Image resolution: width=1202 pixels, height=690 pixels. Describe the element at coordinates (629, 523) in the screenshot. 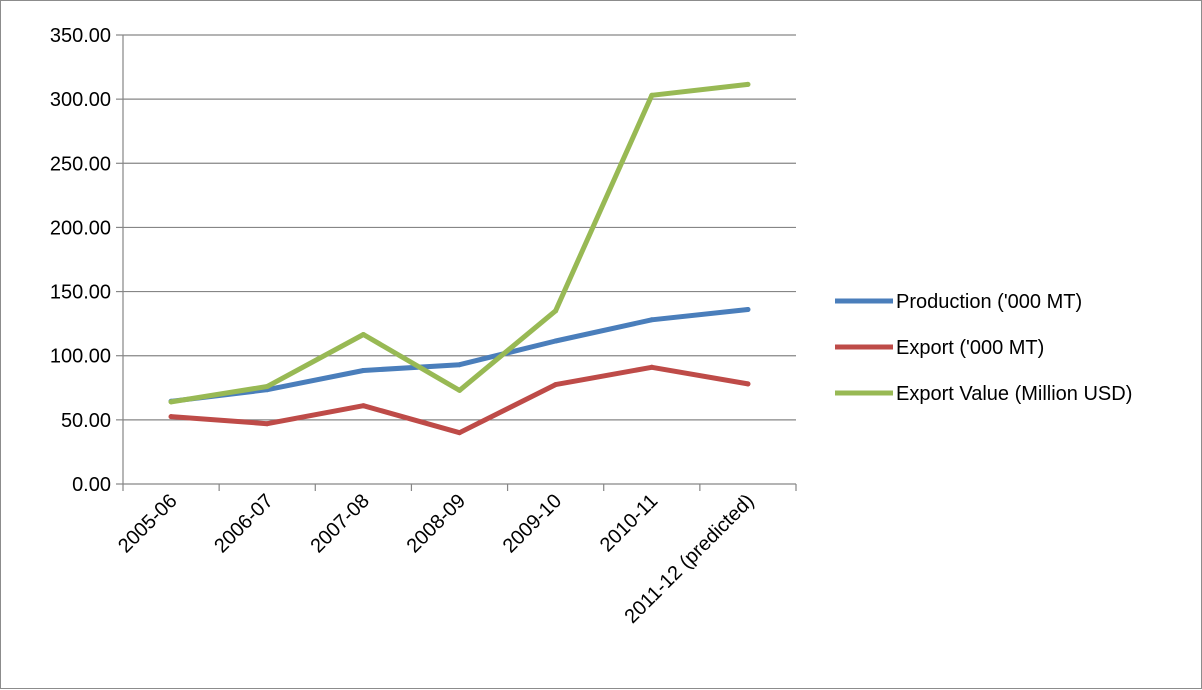

I see `x-tick-label: 2010-11` at that location.